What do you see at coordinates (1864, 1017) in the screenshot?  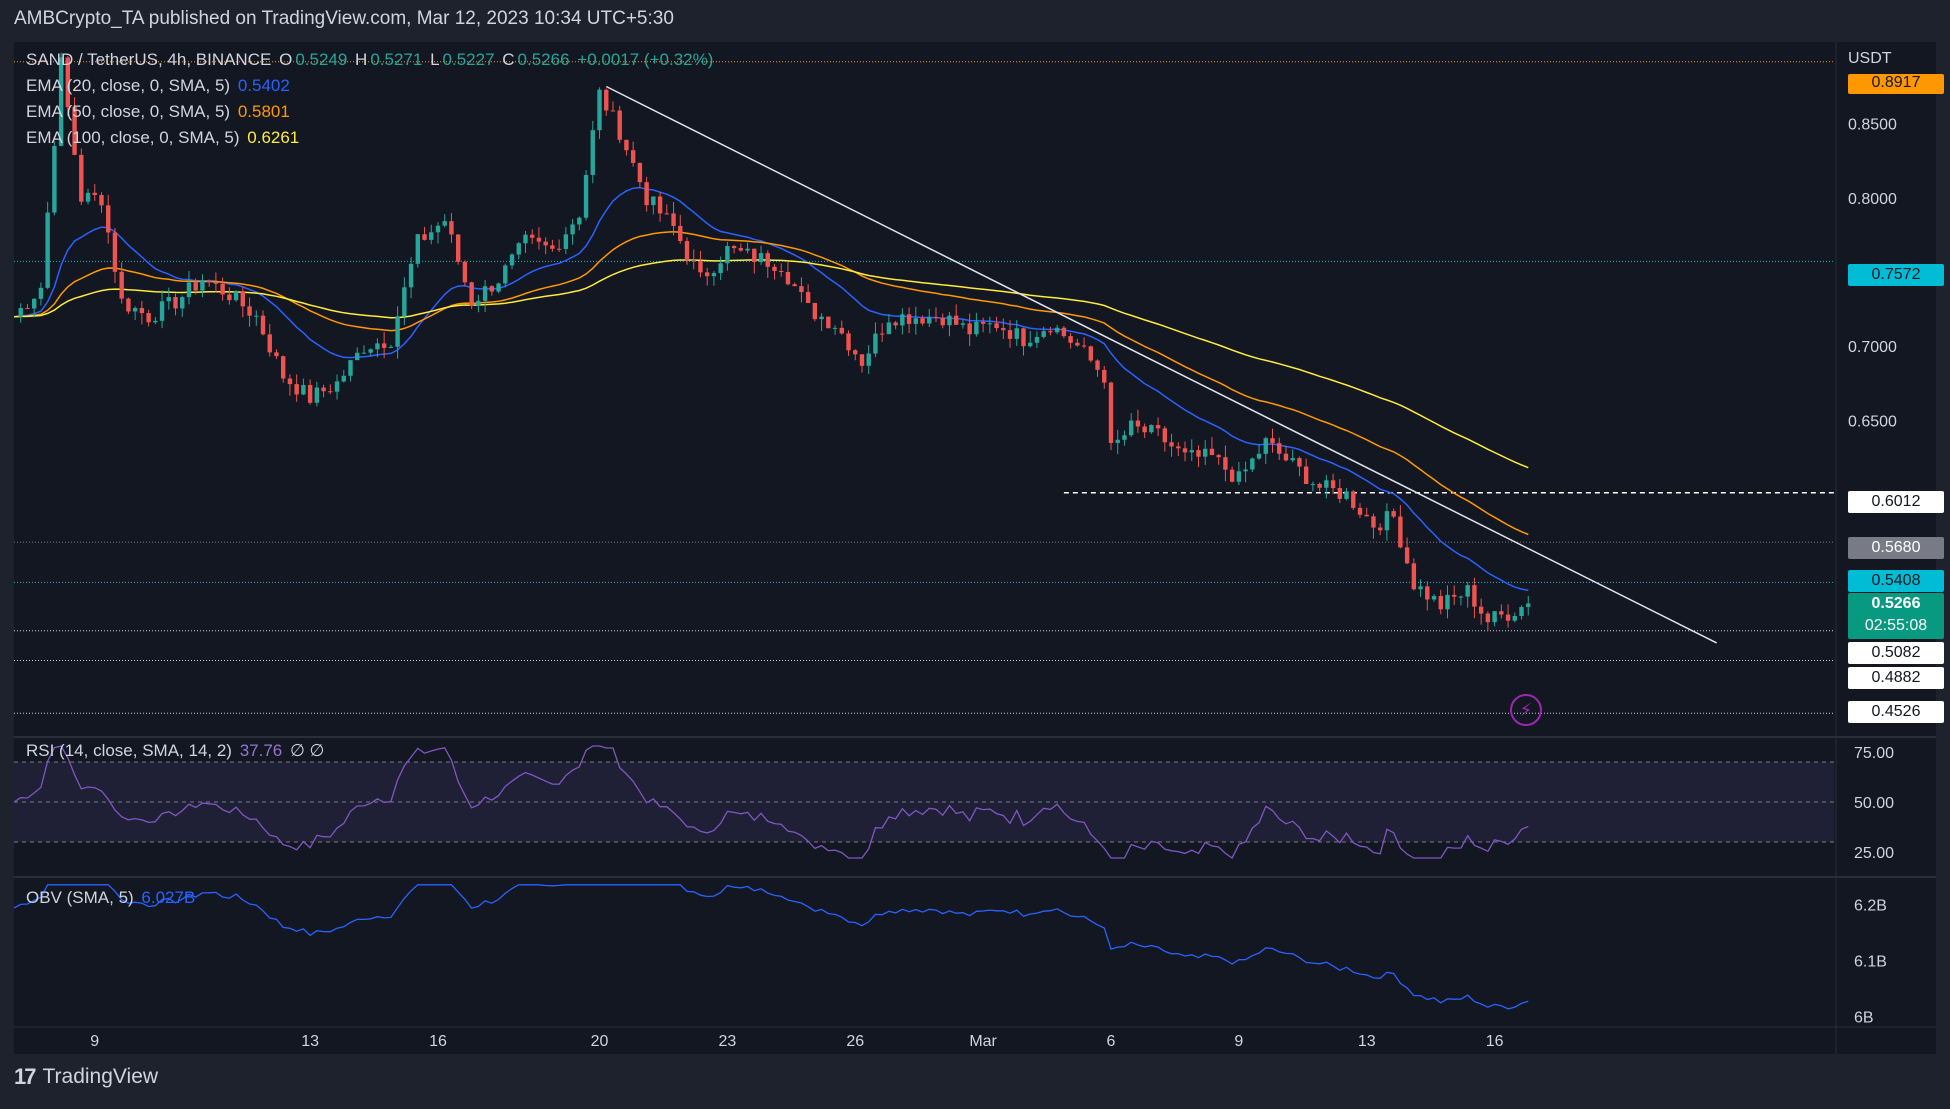 I see `obv-tick-label: 6B` at bounding box center [1864, 1017].